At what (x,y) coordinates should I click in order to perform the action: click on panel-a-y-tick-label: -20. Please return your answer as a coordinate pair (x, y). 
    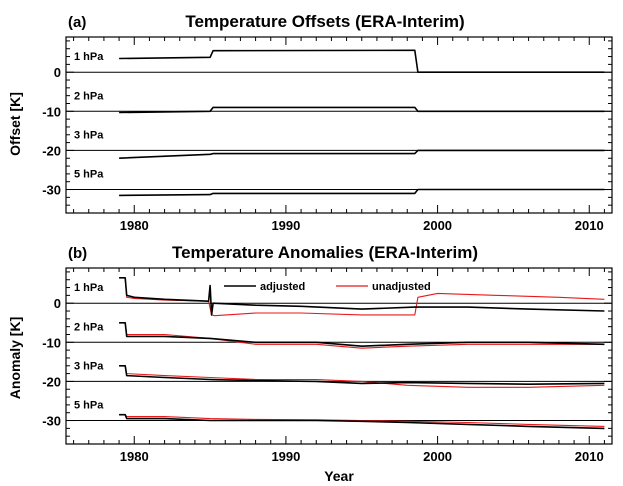
    Looking at the image, I should click on (51, 150).